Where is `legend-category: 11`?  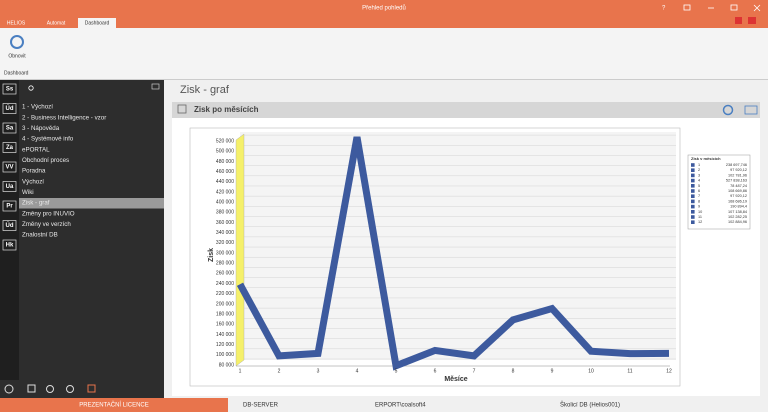
legend-category: 11 is located at coordinates (700, 217).